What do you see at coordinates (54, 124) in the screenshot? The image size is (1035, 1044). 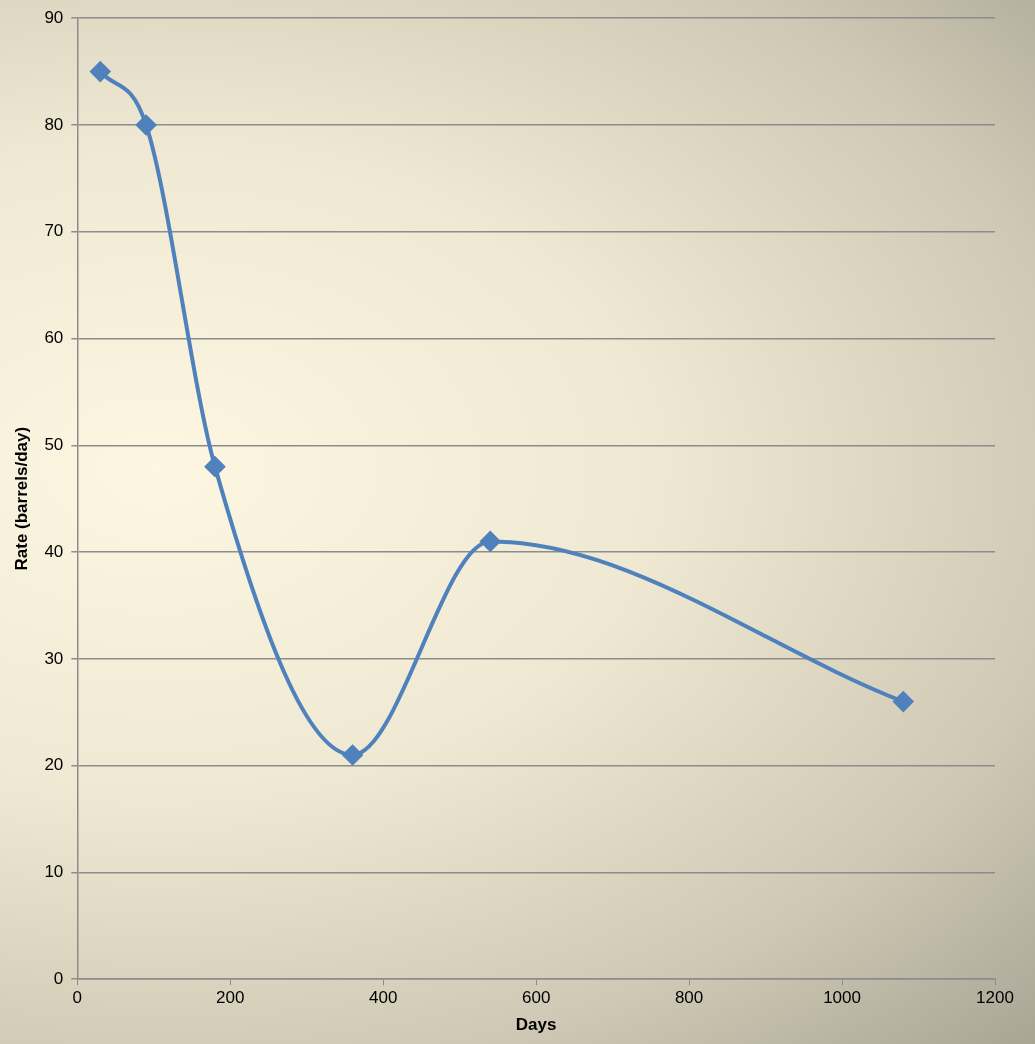 I see `y-tick-label: 80` at bounding box center [54, 124].